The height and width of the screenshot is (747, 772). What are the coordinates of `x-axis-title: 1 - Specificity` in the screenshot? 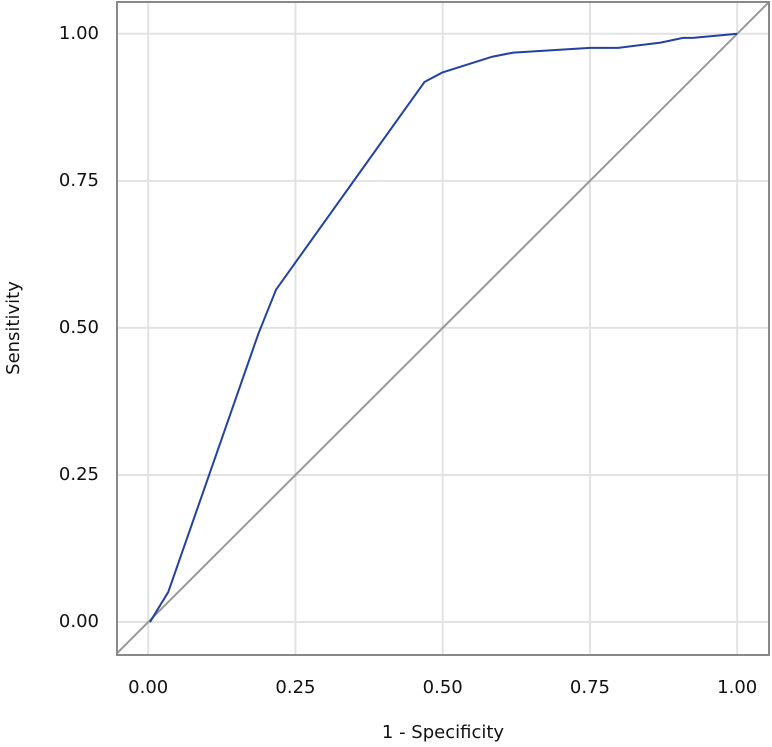 It's located at (443, 732).